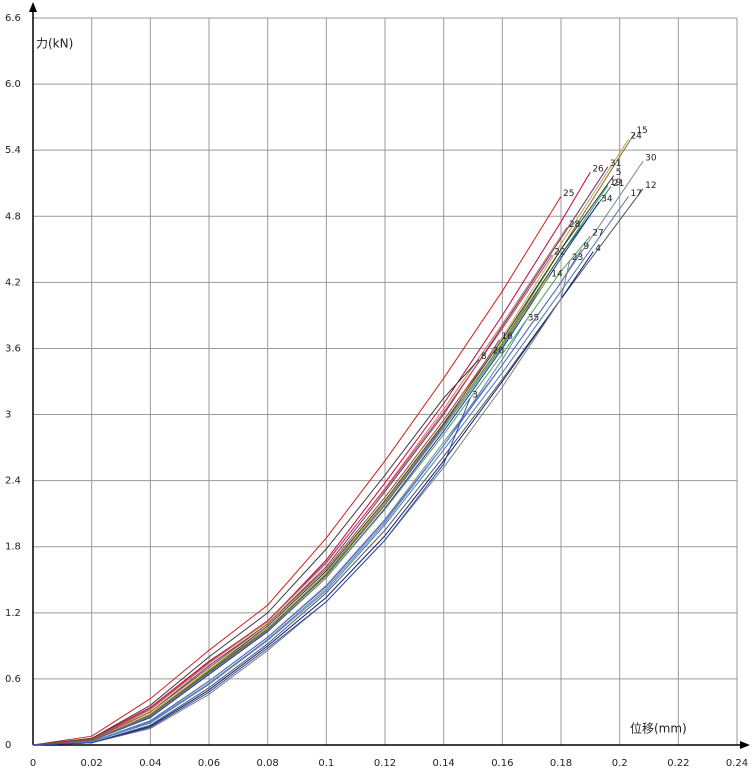 Image resolution: width=755 pixels, height=778 pixels. I want to click on x-tick-label: 0.1, so click(326, 763).